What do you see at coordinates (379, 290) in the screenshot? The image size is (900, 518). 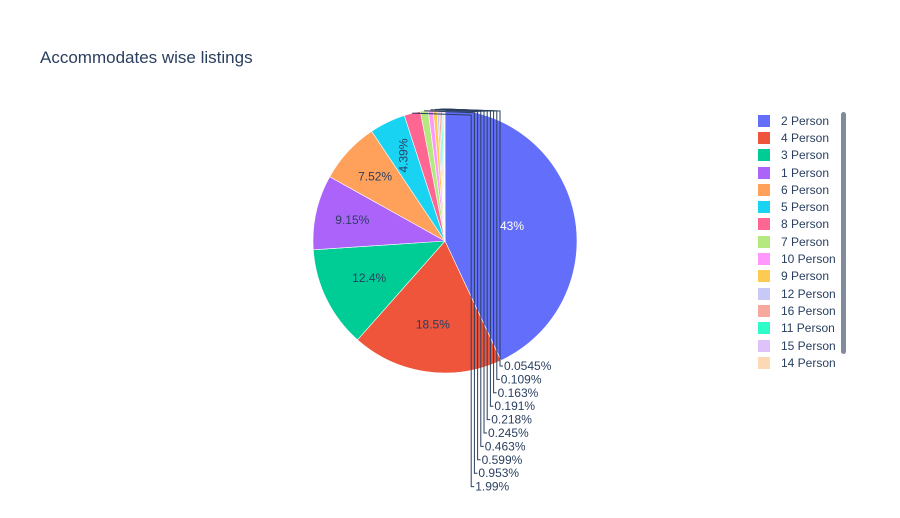 I see `pie-slice-3-person` at bounding box center [379, 290].